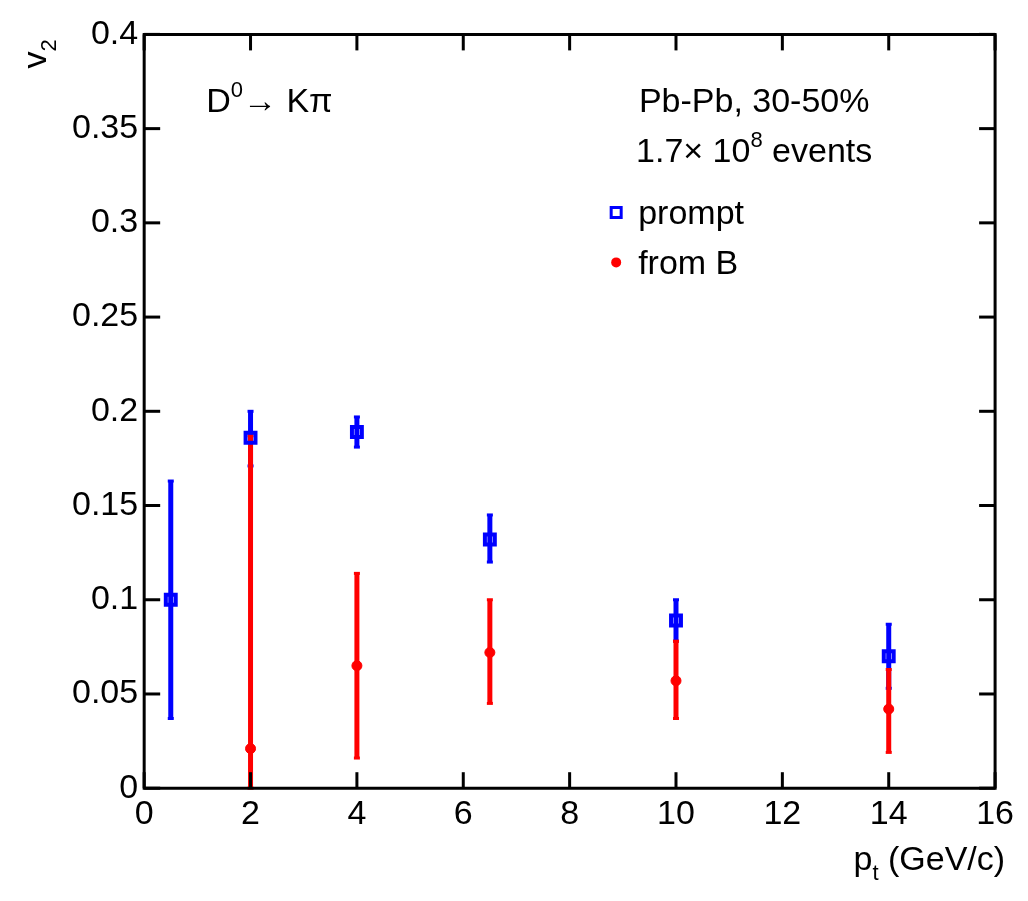  What do you see at coordinates (676, 811) in the screenshot?
I see `x-tick-label: 10` at bounding box center [676, 811].